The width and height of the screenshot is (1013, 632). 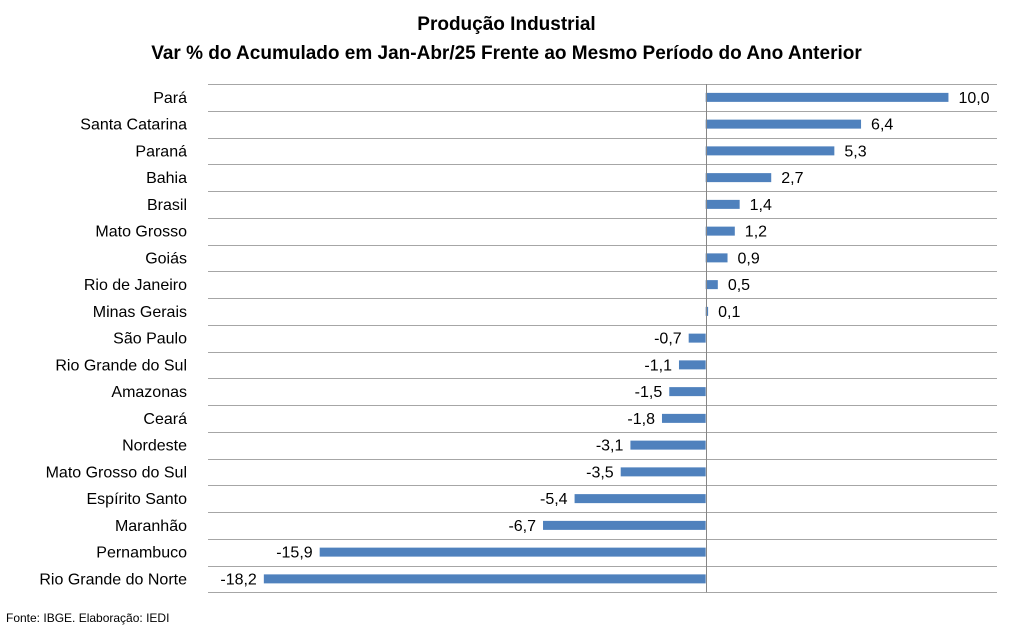 What do you see at coordinates (170, 98) in the screenshot?
I see `category-label: Pará` at bounding box center [170, 98].